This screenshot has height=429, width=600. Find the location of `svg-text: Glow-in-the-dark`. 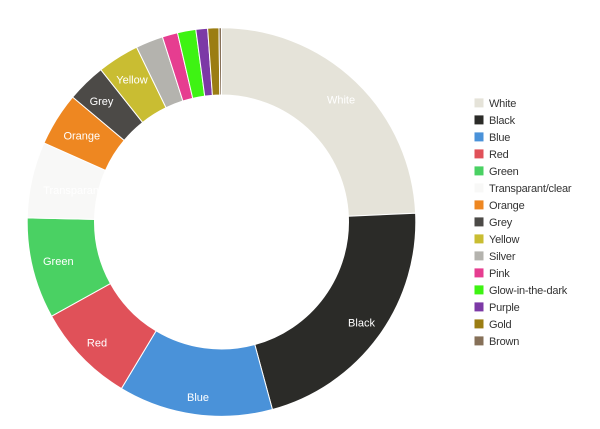

svg-text: Glow-in-the-dark is located at coordinates (528, 291).